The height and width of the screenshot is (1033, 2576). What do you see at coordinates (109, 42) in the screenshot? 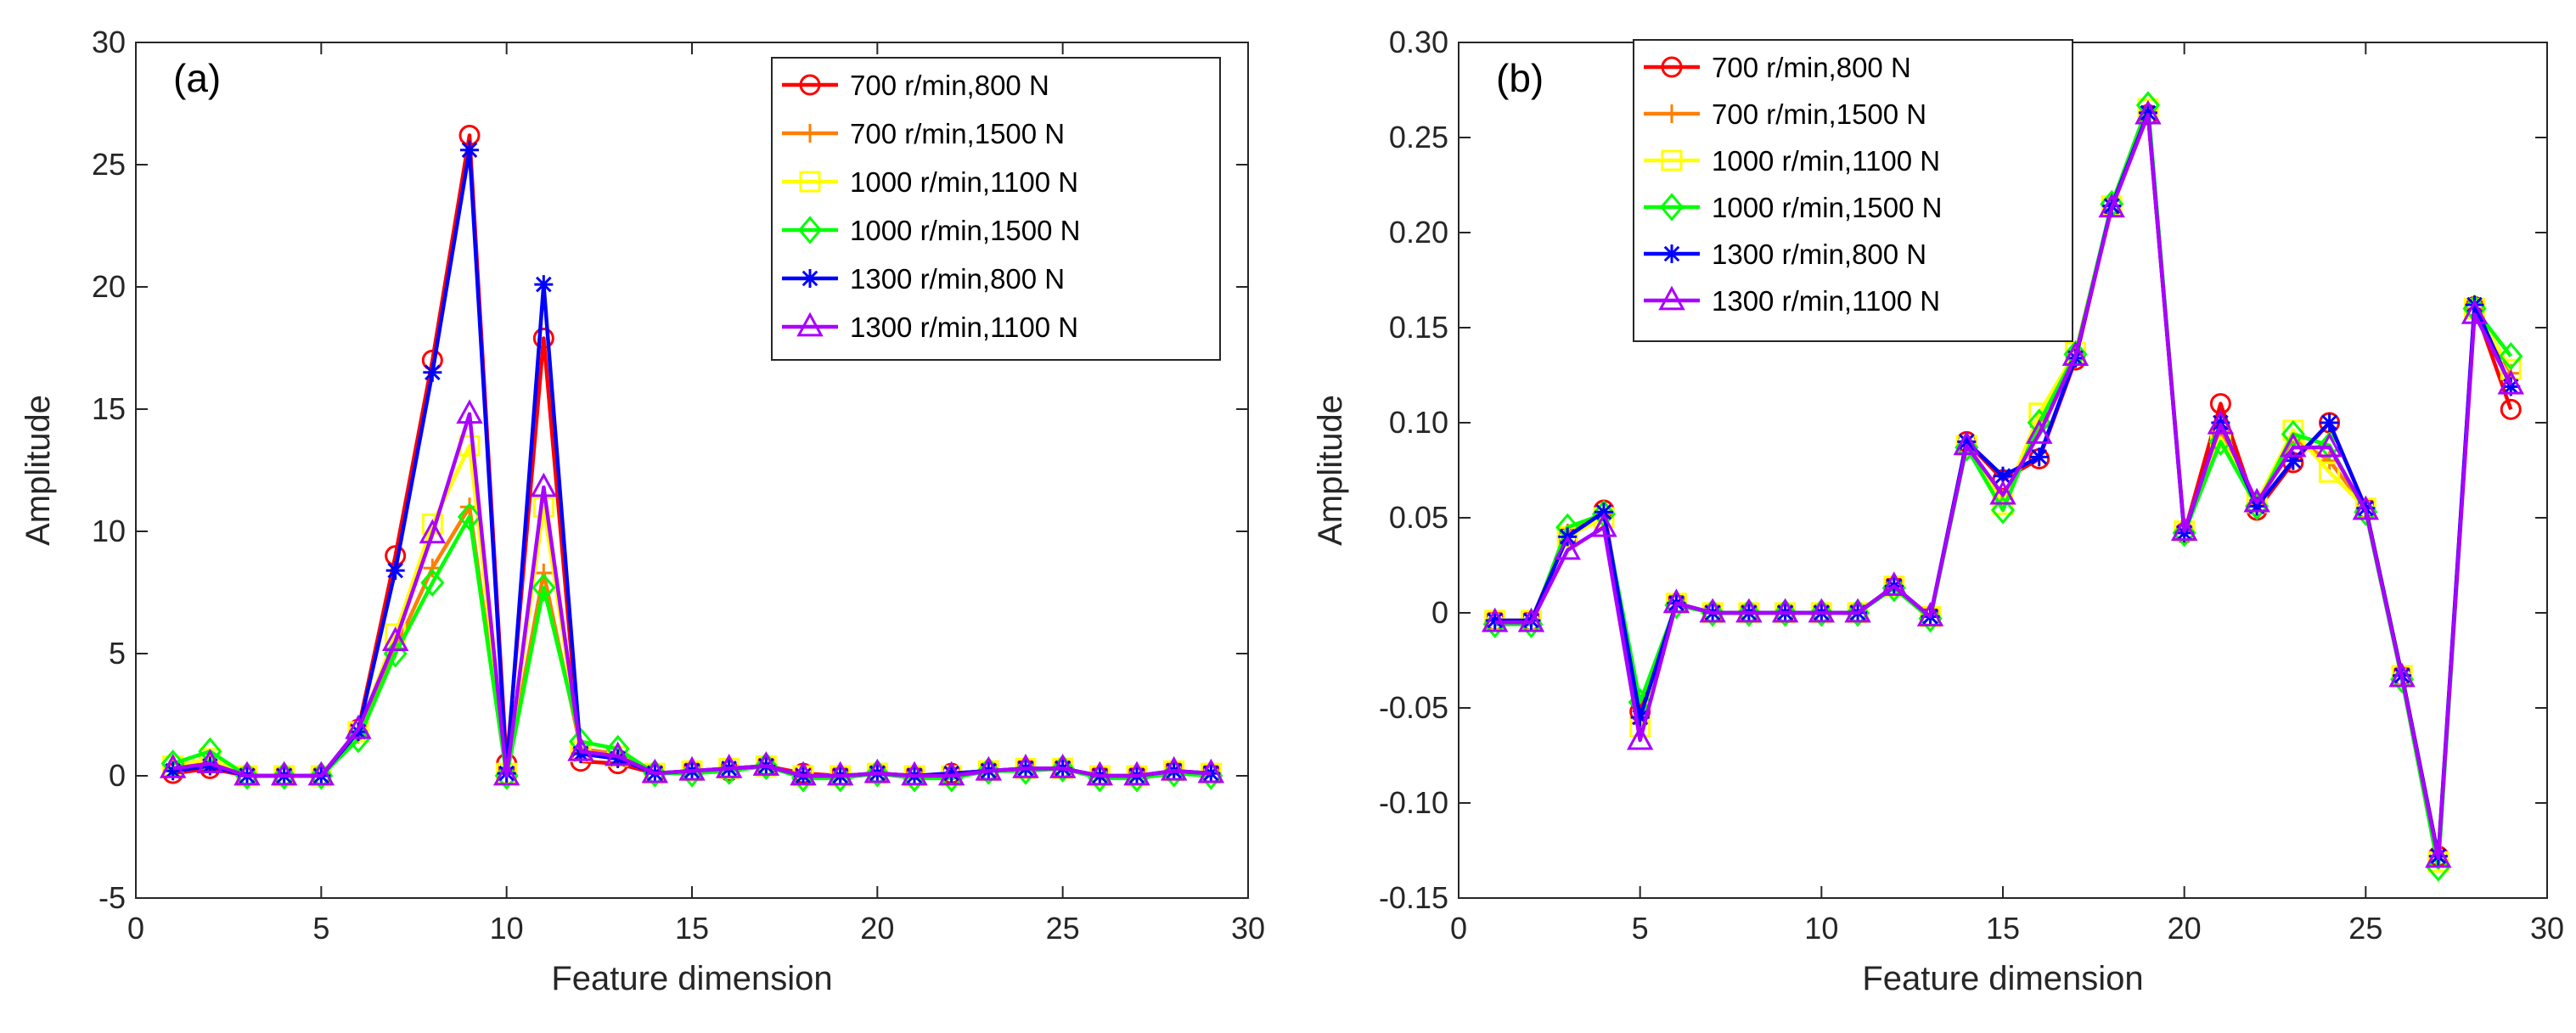
I see `y-tick-label: 30` at bounding box center [109, 42].